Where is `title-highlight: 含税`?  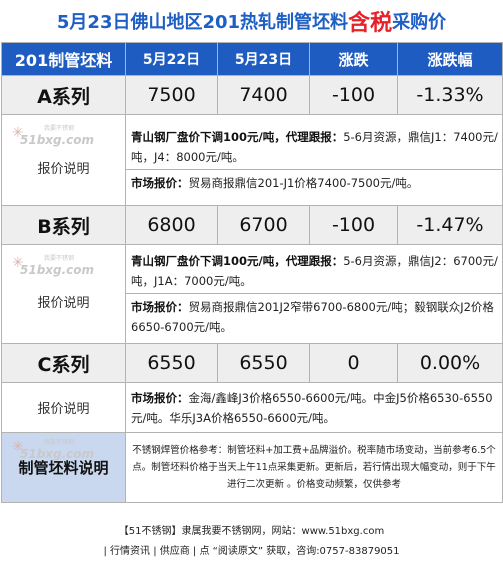
title-highlight: 含税 is located at coordinates (370, 23).